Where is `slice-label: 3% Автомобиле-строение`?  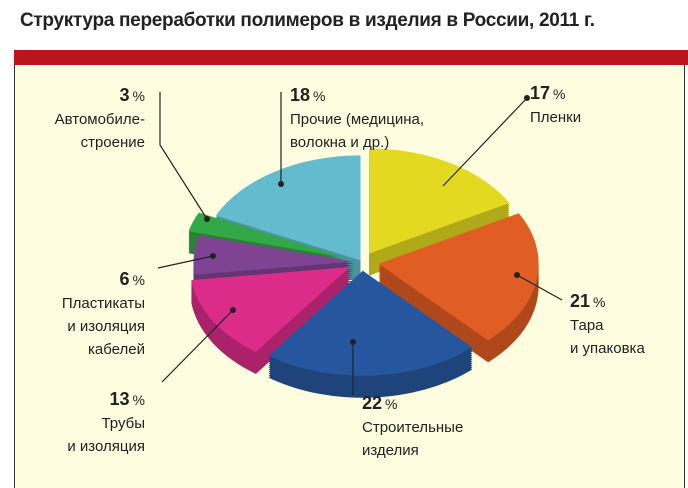
slice-label: 3% Автомобиле-строение is located at coordinates (100, 119).